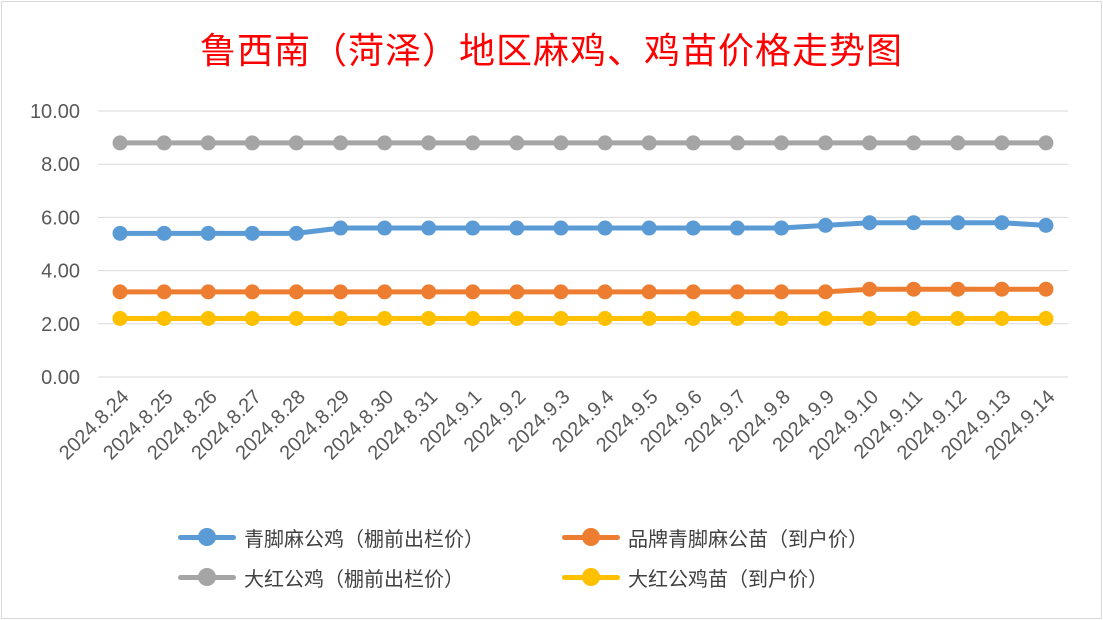 Image resolution: width=1103 pixels, height=620 pixels. Describe the element at coordinates (354, 578) in the screenshot. I see `legend-label: 大红公鸡（棚前出栏价）` at that location.